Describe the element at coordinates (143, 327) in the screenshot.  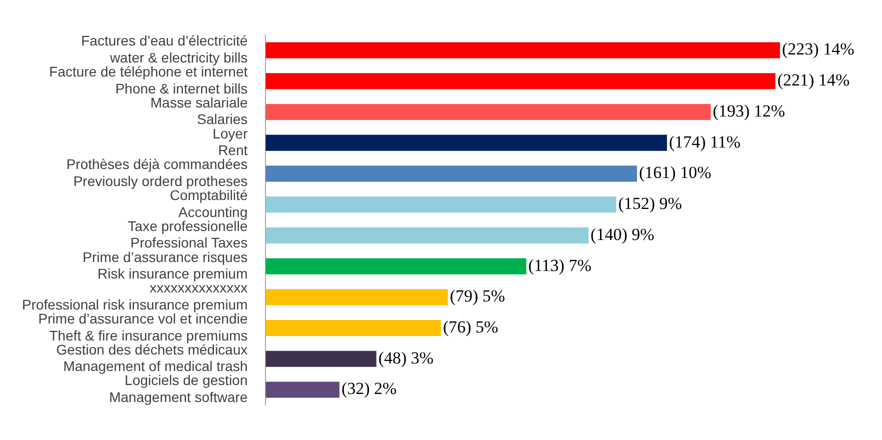
I see `y-tick-label: Prime d’assurance vol et incendie Theft & fire insurance premiums` at that location.